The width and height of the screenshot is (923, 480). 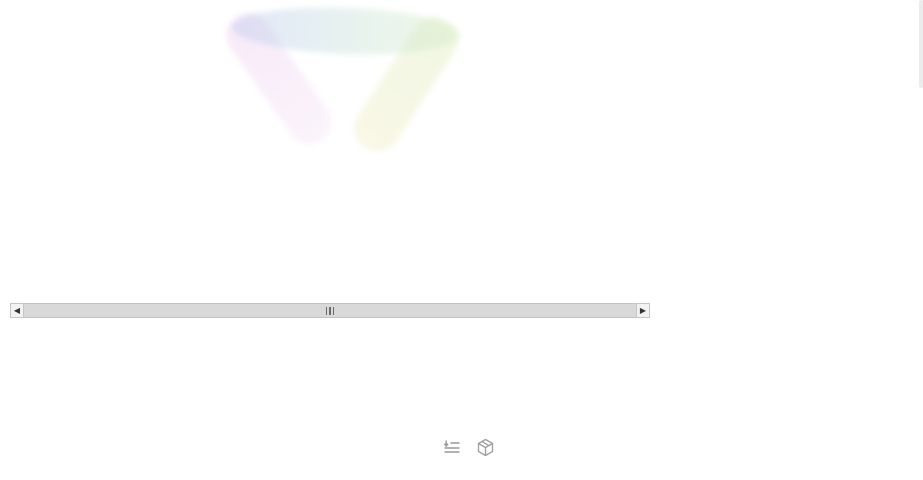 I want to click on scrollbar-grip, so click(x=330, y=310).